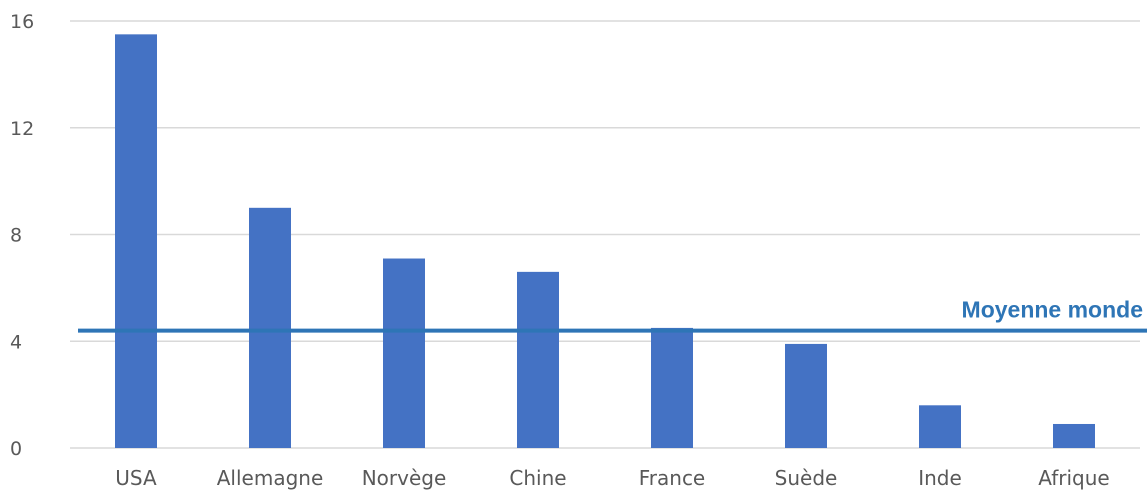  I want to click on y-tick-label: 8, so click(16, 236).